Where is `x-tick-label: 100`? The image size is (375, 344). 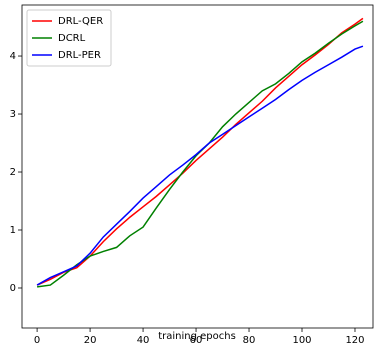 x-tick-label: 100 is located at coordinates (301, 339).